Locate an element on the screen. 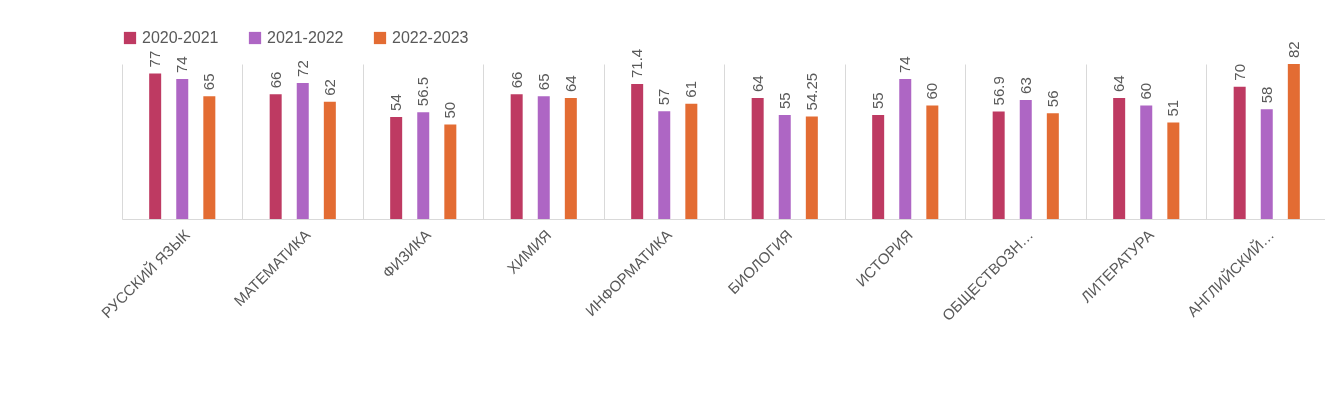 The width and height of the screenshot is (1325, 419). data-label: 71.4 is located at coordinates (637, 63).